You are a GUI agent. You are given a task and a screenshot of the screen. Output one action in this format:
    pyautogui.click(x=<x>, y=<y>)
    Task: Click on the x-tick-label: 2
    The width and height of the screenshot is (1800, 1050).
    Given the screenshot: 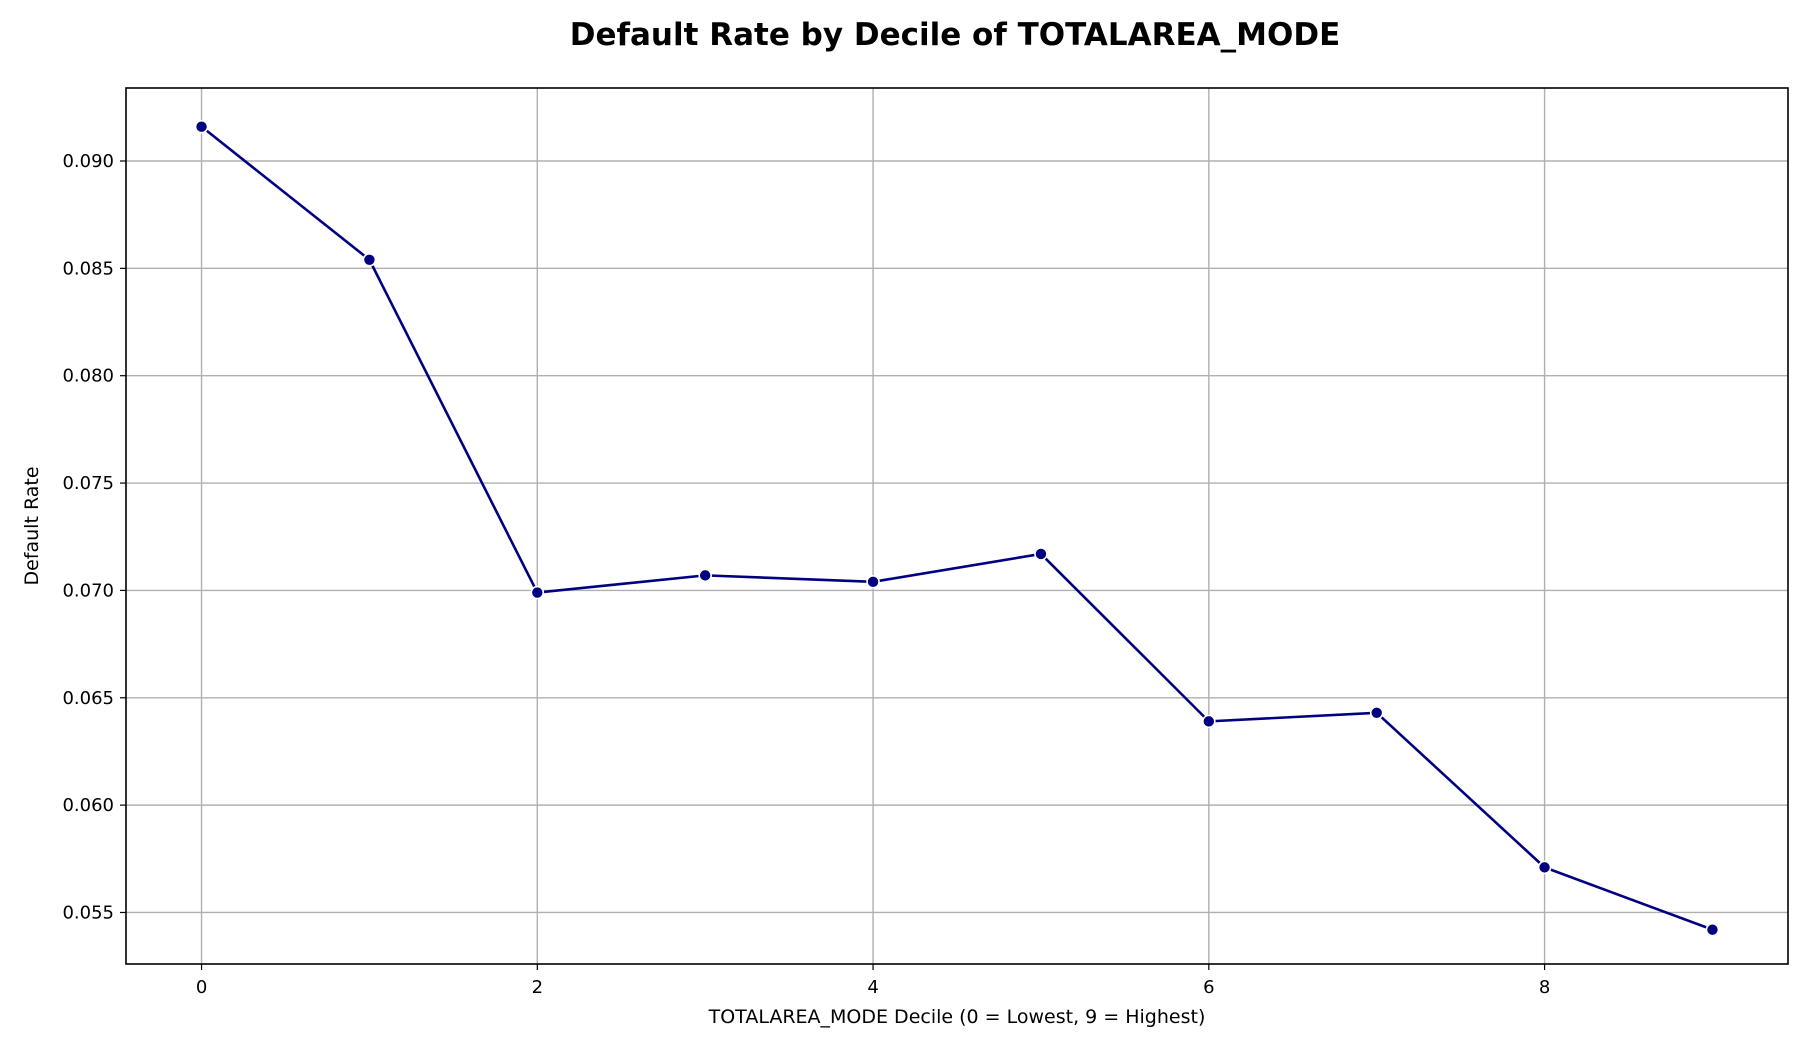 What is the action you would take?
    pyautogui.click(x=537, y=987)
    